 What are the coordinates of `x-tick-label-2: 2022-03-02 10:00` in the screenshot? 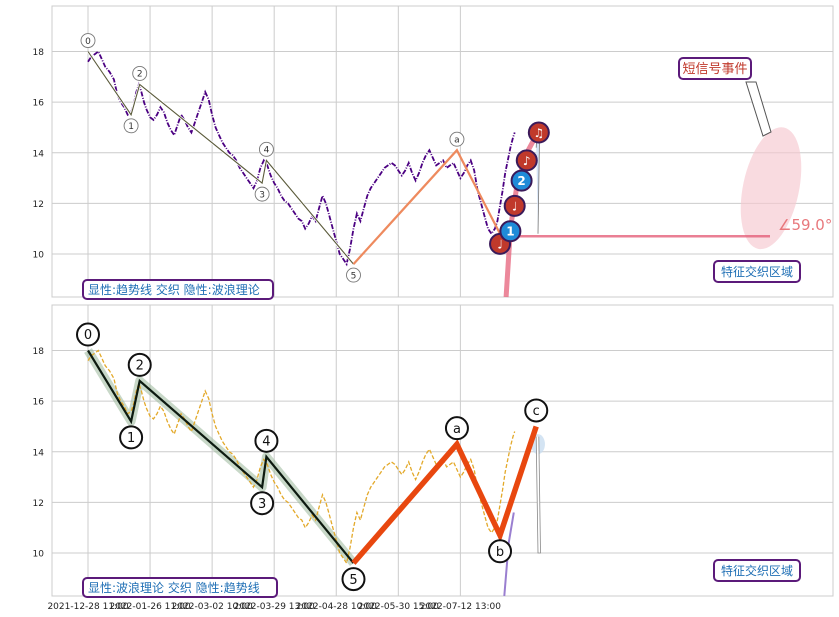 It's located at (212, 607).